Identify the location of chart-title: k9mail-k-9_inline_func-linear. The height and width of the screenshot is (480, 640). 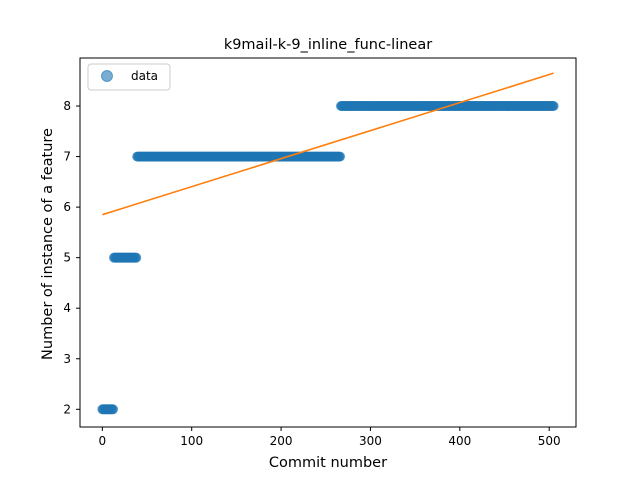
(328, 45).